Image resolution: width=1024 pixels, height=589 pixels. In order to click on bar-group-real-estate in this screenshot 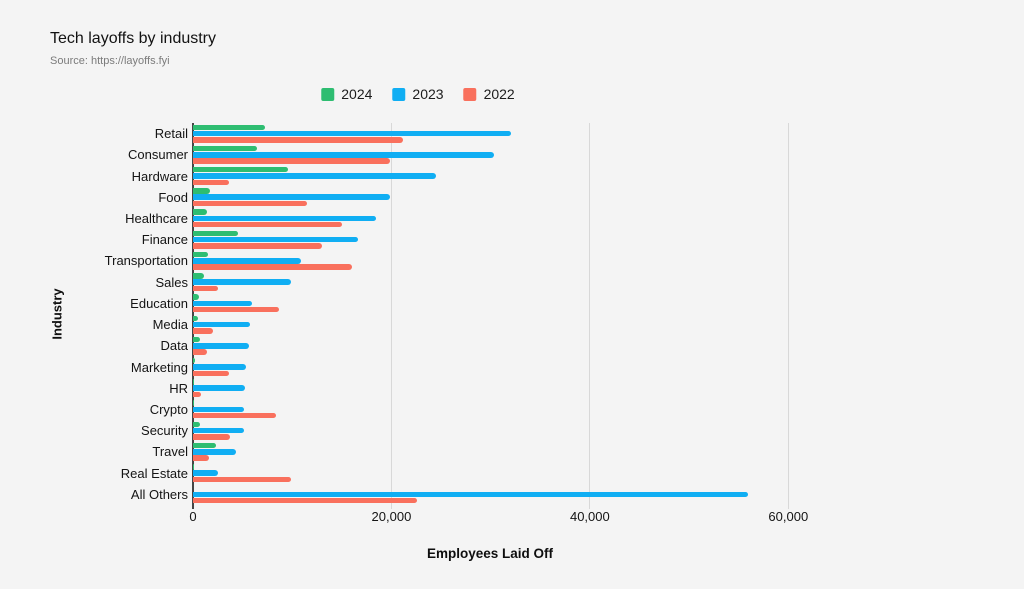, I will do `click(590, 473)`.